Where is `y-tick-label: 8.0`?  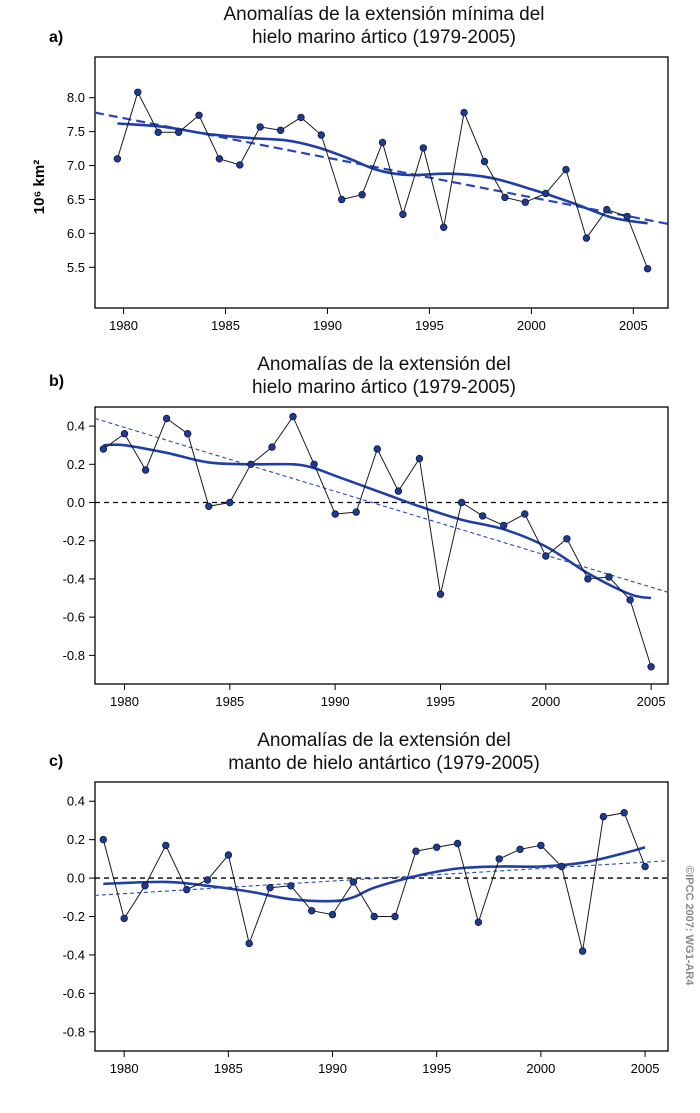
y-tick-label: 8.0 is located at coordinates (76, 97).